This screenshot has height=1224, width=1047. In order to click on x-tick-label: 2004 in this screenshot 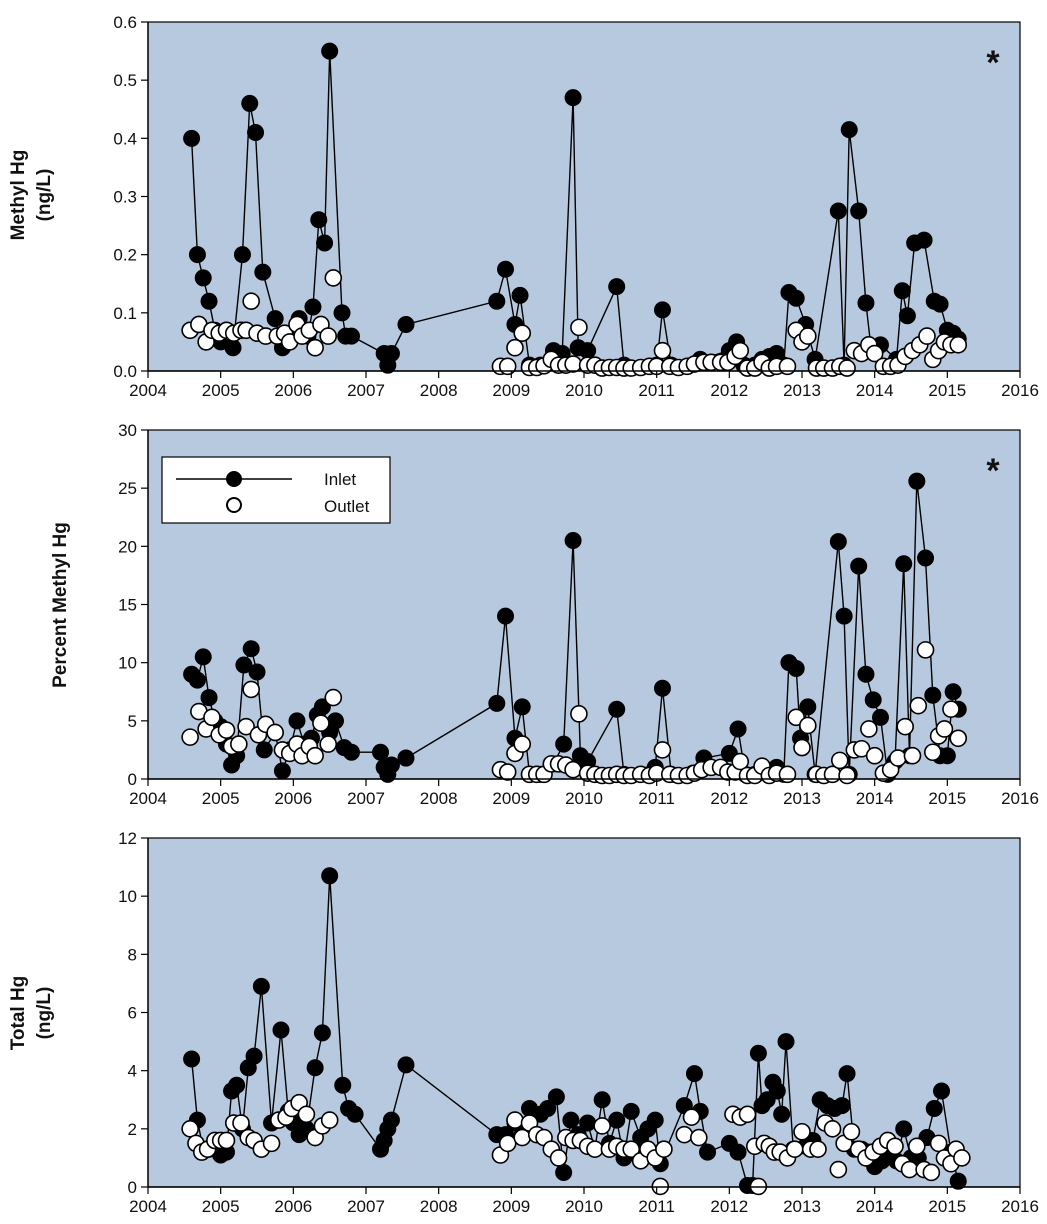, I will do `click(148, 798)`.